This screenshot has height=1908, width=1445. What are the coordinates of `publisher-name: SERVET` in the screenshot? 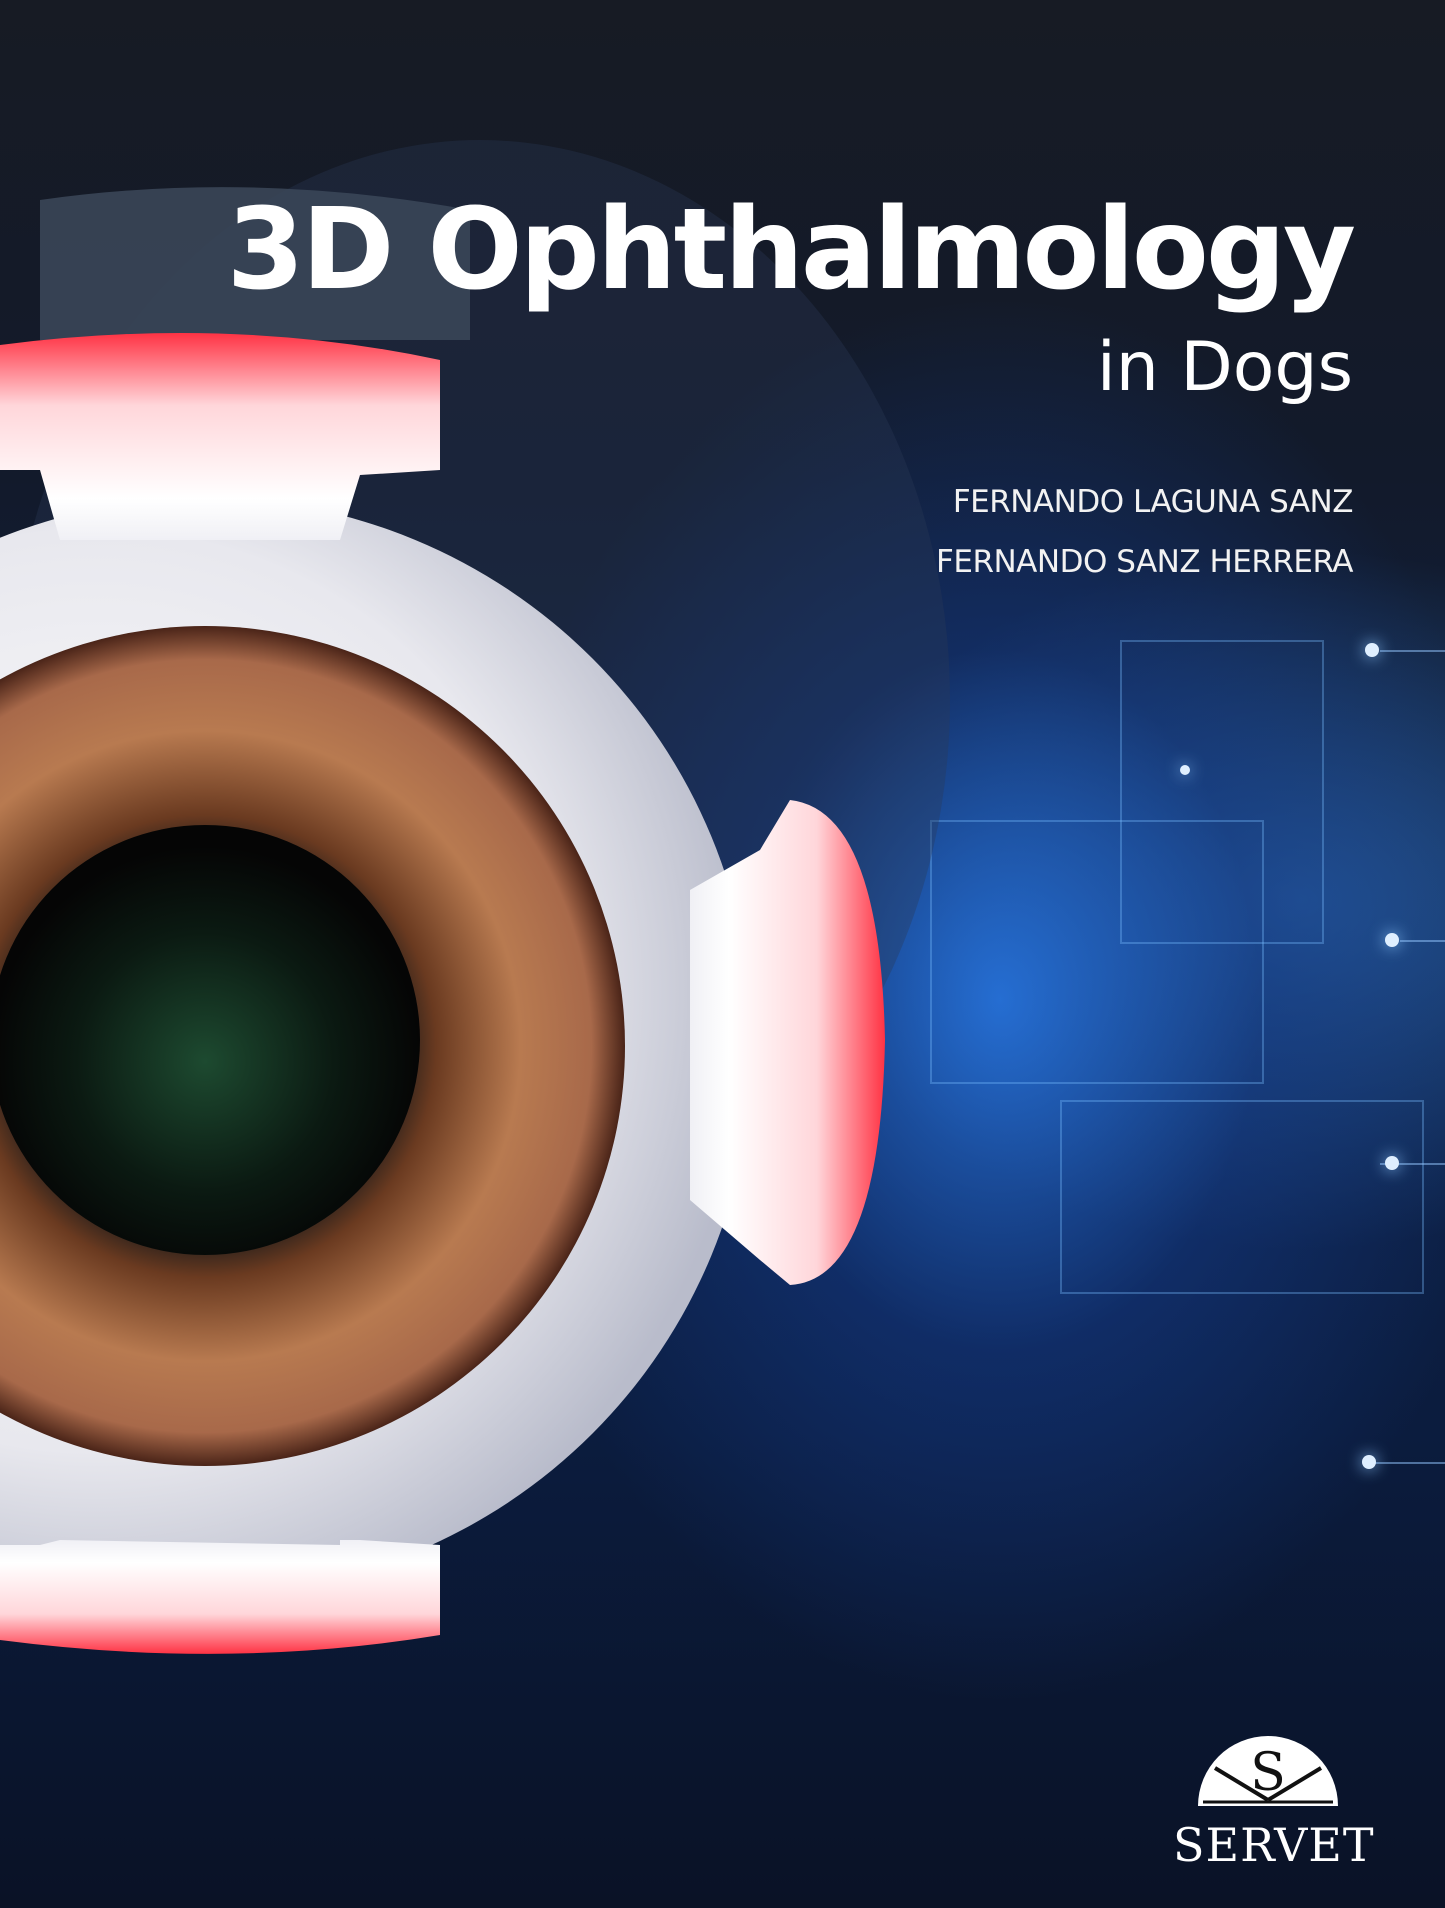 It's located at (1274, 1845).